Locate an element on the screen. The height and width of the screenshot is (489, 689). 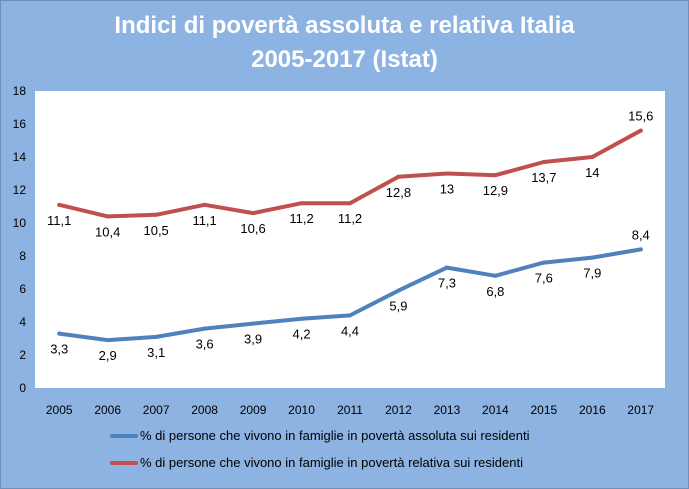
x-tick-label: 2006 is located at coordinates (107, 410).